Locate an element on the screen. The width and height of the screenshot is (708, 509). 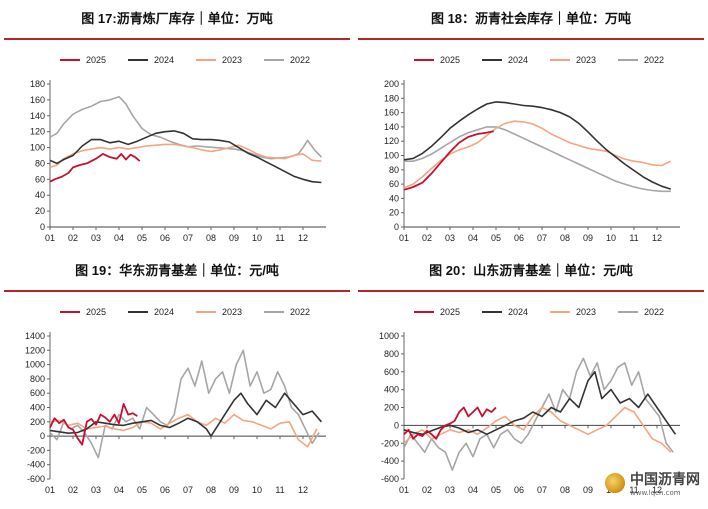
y-tick-label: 1200 is located at coordinates (35, 350).